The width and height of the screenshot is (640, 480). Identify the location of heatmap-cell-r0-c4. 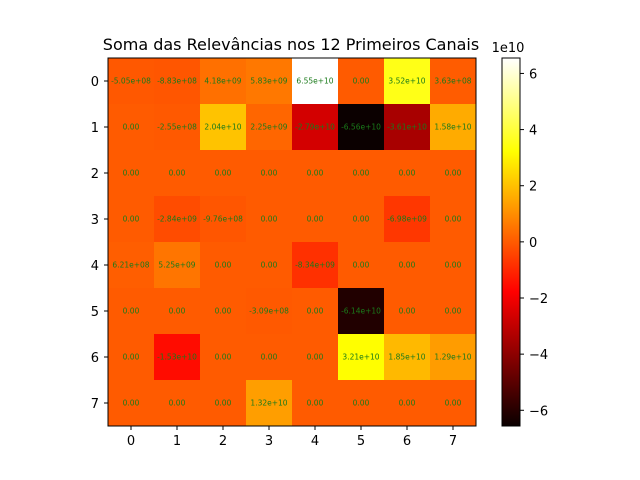
(315, 81).